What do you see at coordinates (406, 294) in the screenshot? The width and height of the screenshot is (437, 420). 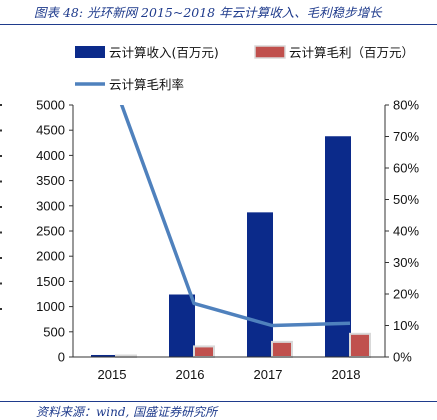 I see `right-axis-tick-label: 20%` at bounding box center [406, 294].